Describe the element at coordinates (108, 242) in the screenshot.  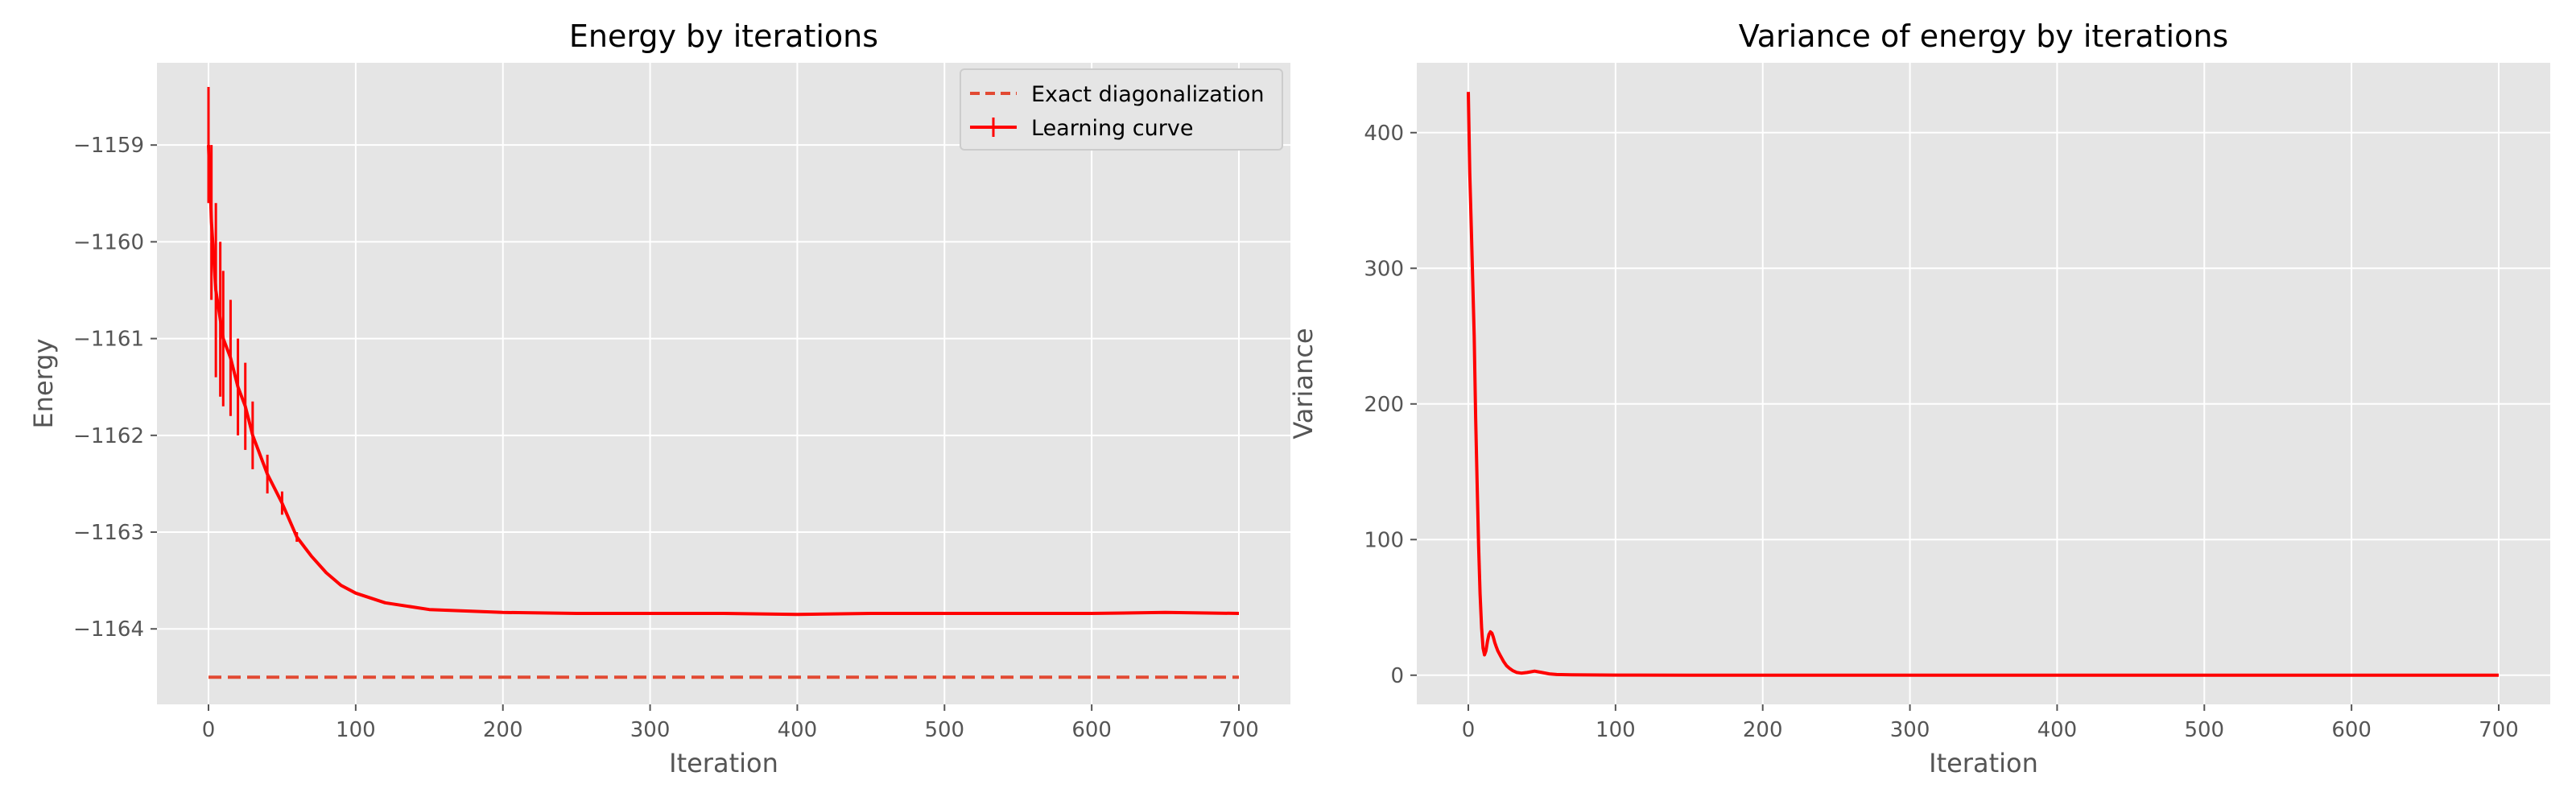
I see `energy-y-tick-label: −1160` at that location.